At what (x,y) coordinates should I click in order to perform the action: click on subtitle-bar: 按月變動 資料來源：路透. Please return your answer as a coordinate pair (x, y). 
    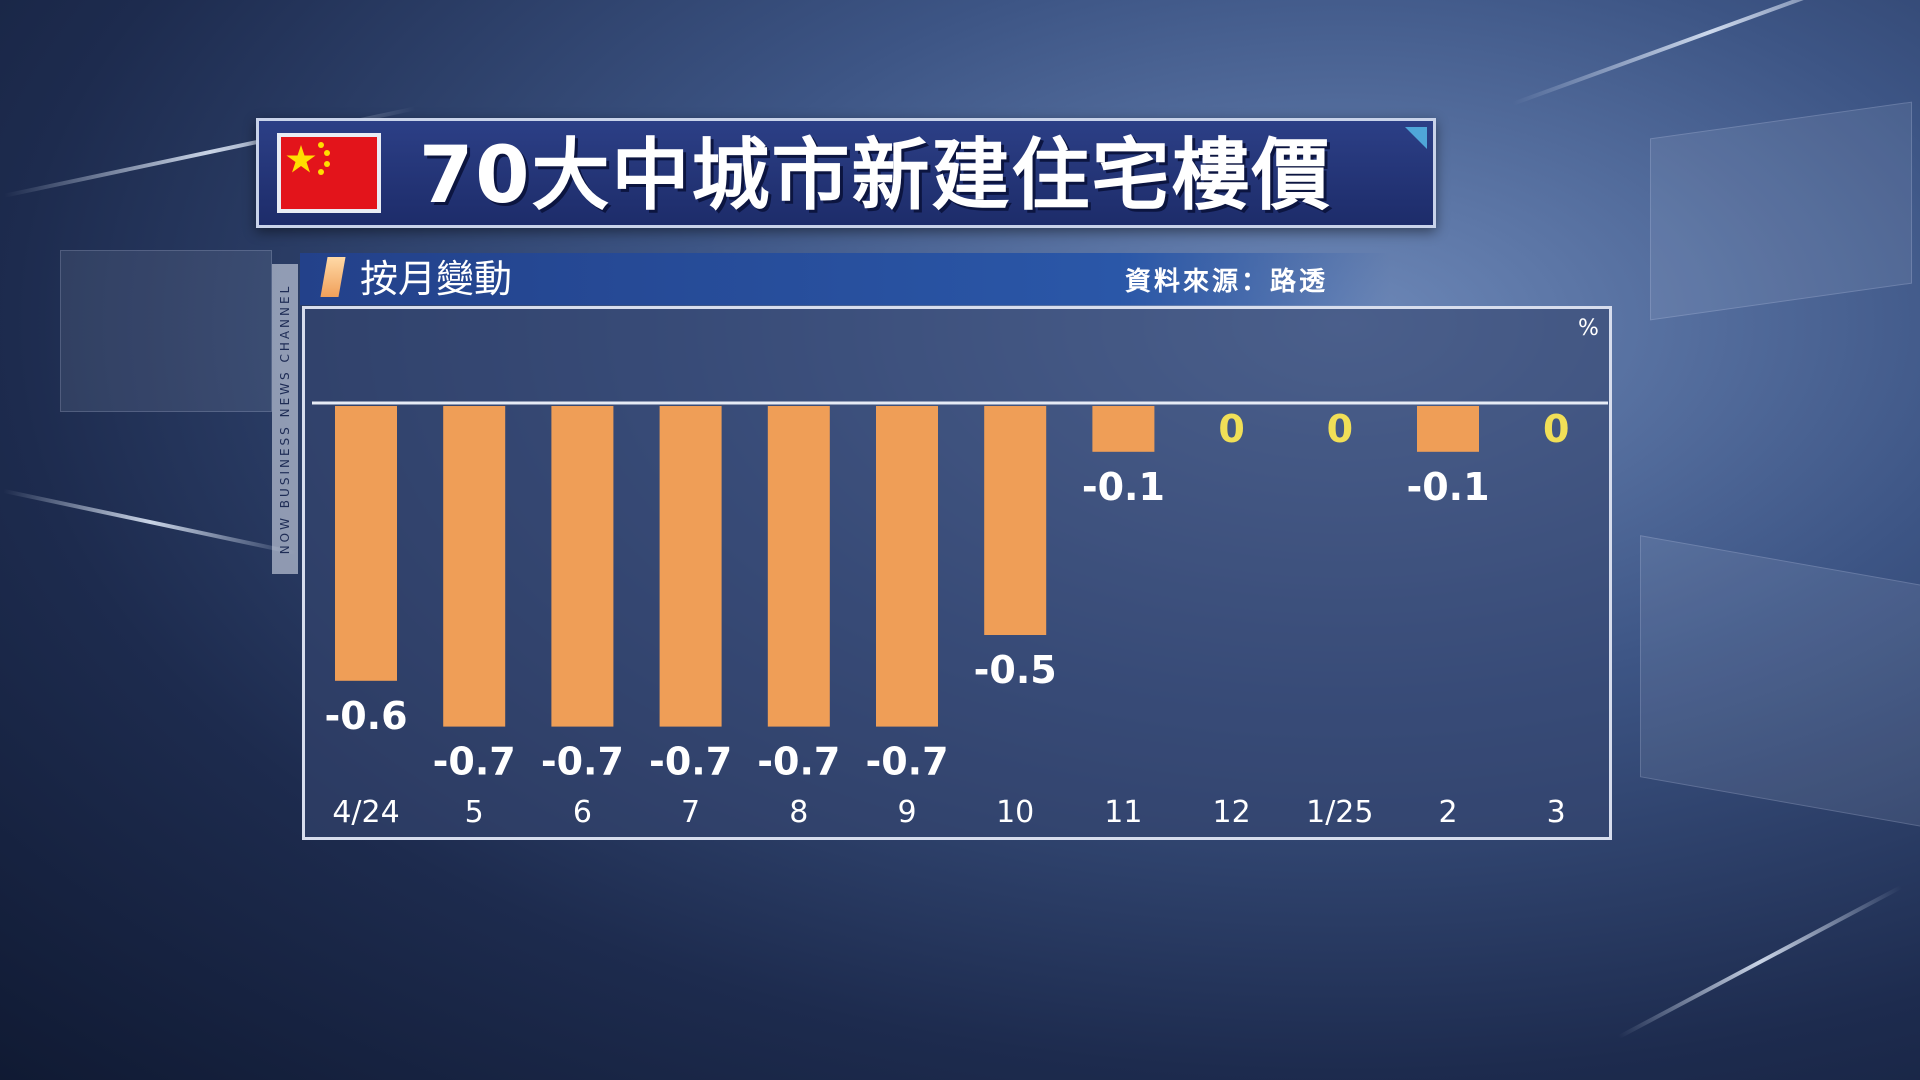
    Looking at the image, I should click on (845, 279).